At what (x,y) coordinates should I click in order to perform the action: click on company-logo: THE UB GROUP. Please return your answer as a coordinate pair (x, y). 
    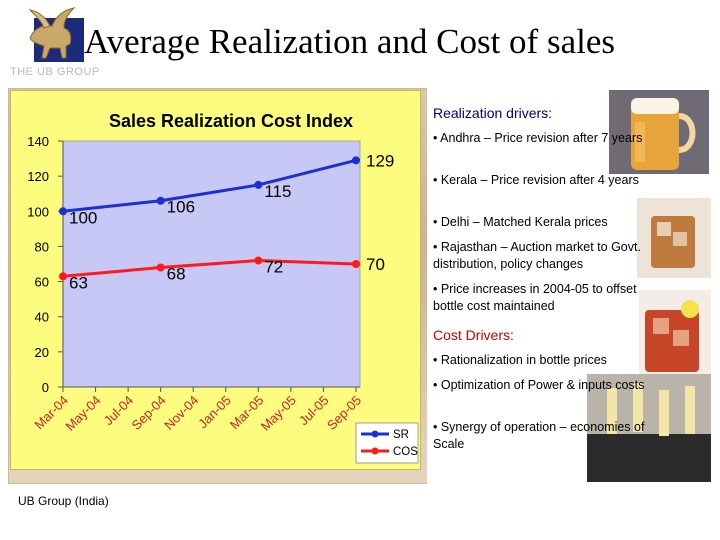
    Looking at the image, I should click on (62, 41).